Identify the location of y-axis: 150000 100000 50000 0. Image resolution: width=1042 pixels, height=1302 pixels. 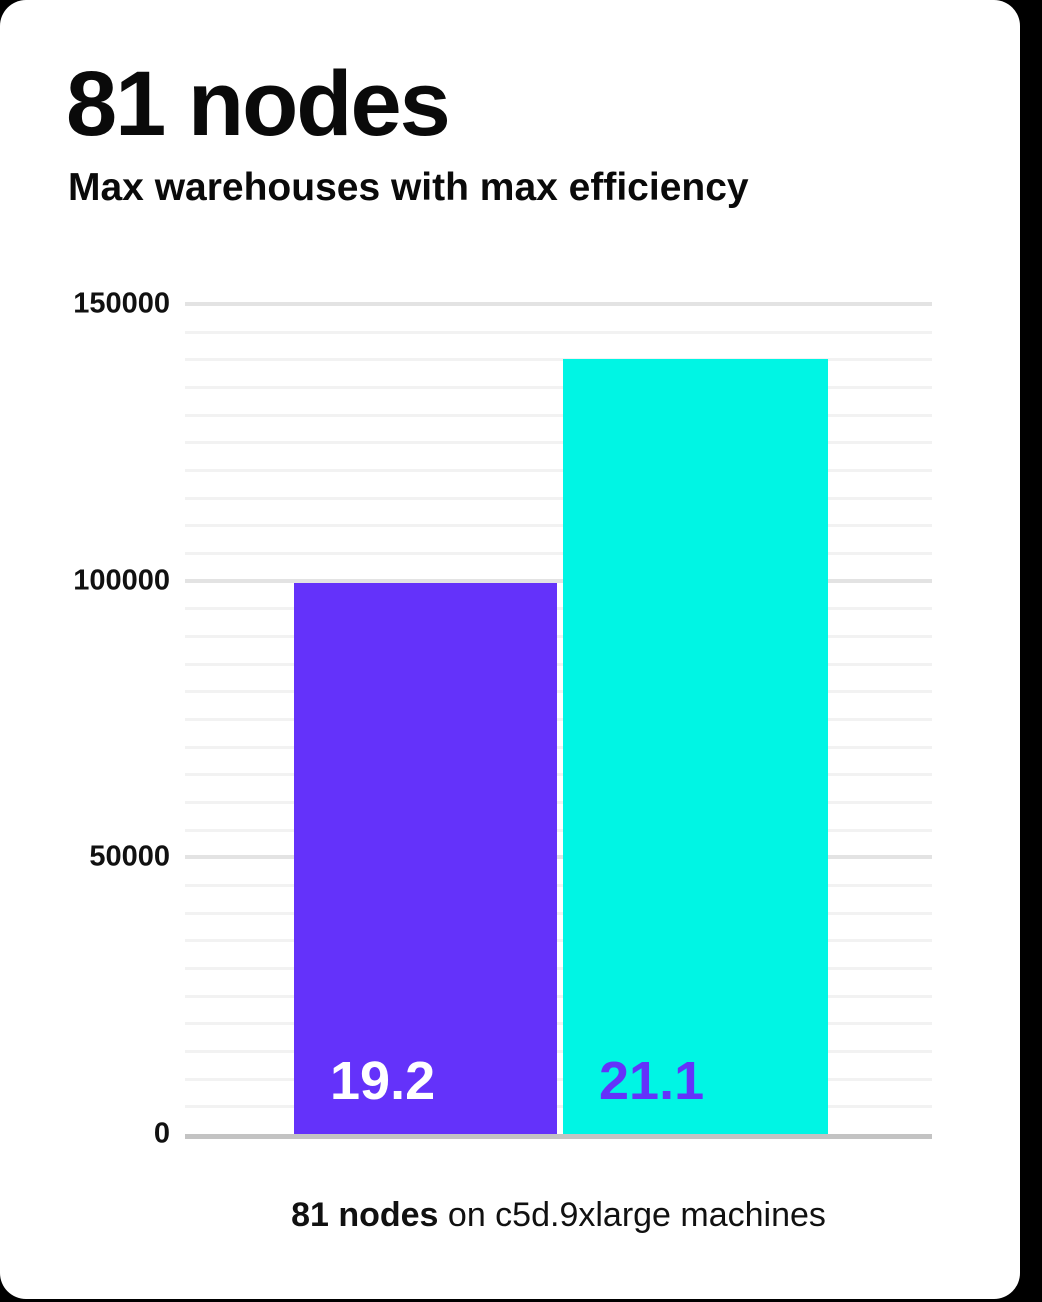
(85, 719).